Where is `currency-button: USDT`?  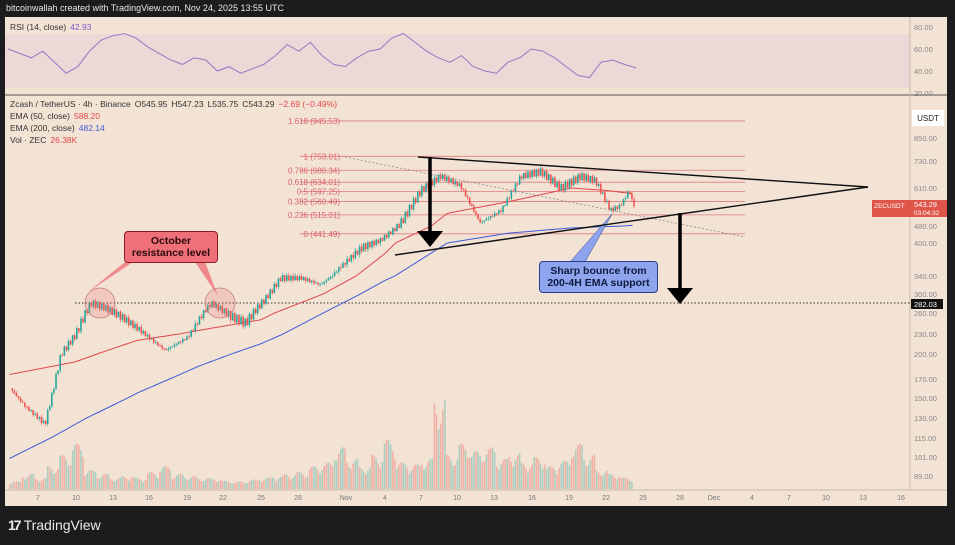
currency-button: USDT is located at coordinates (928, 118).